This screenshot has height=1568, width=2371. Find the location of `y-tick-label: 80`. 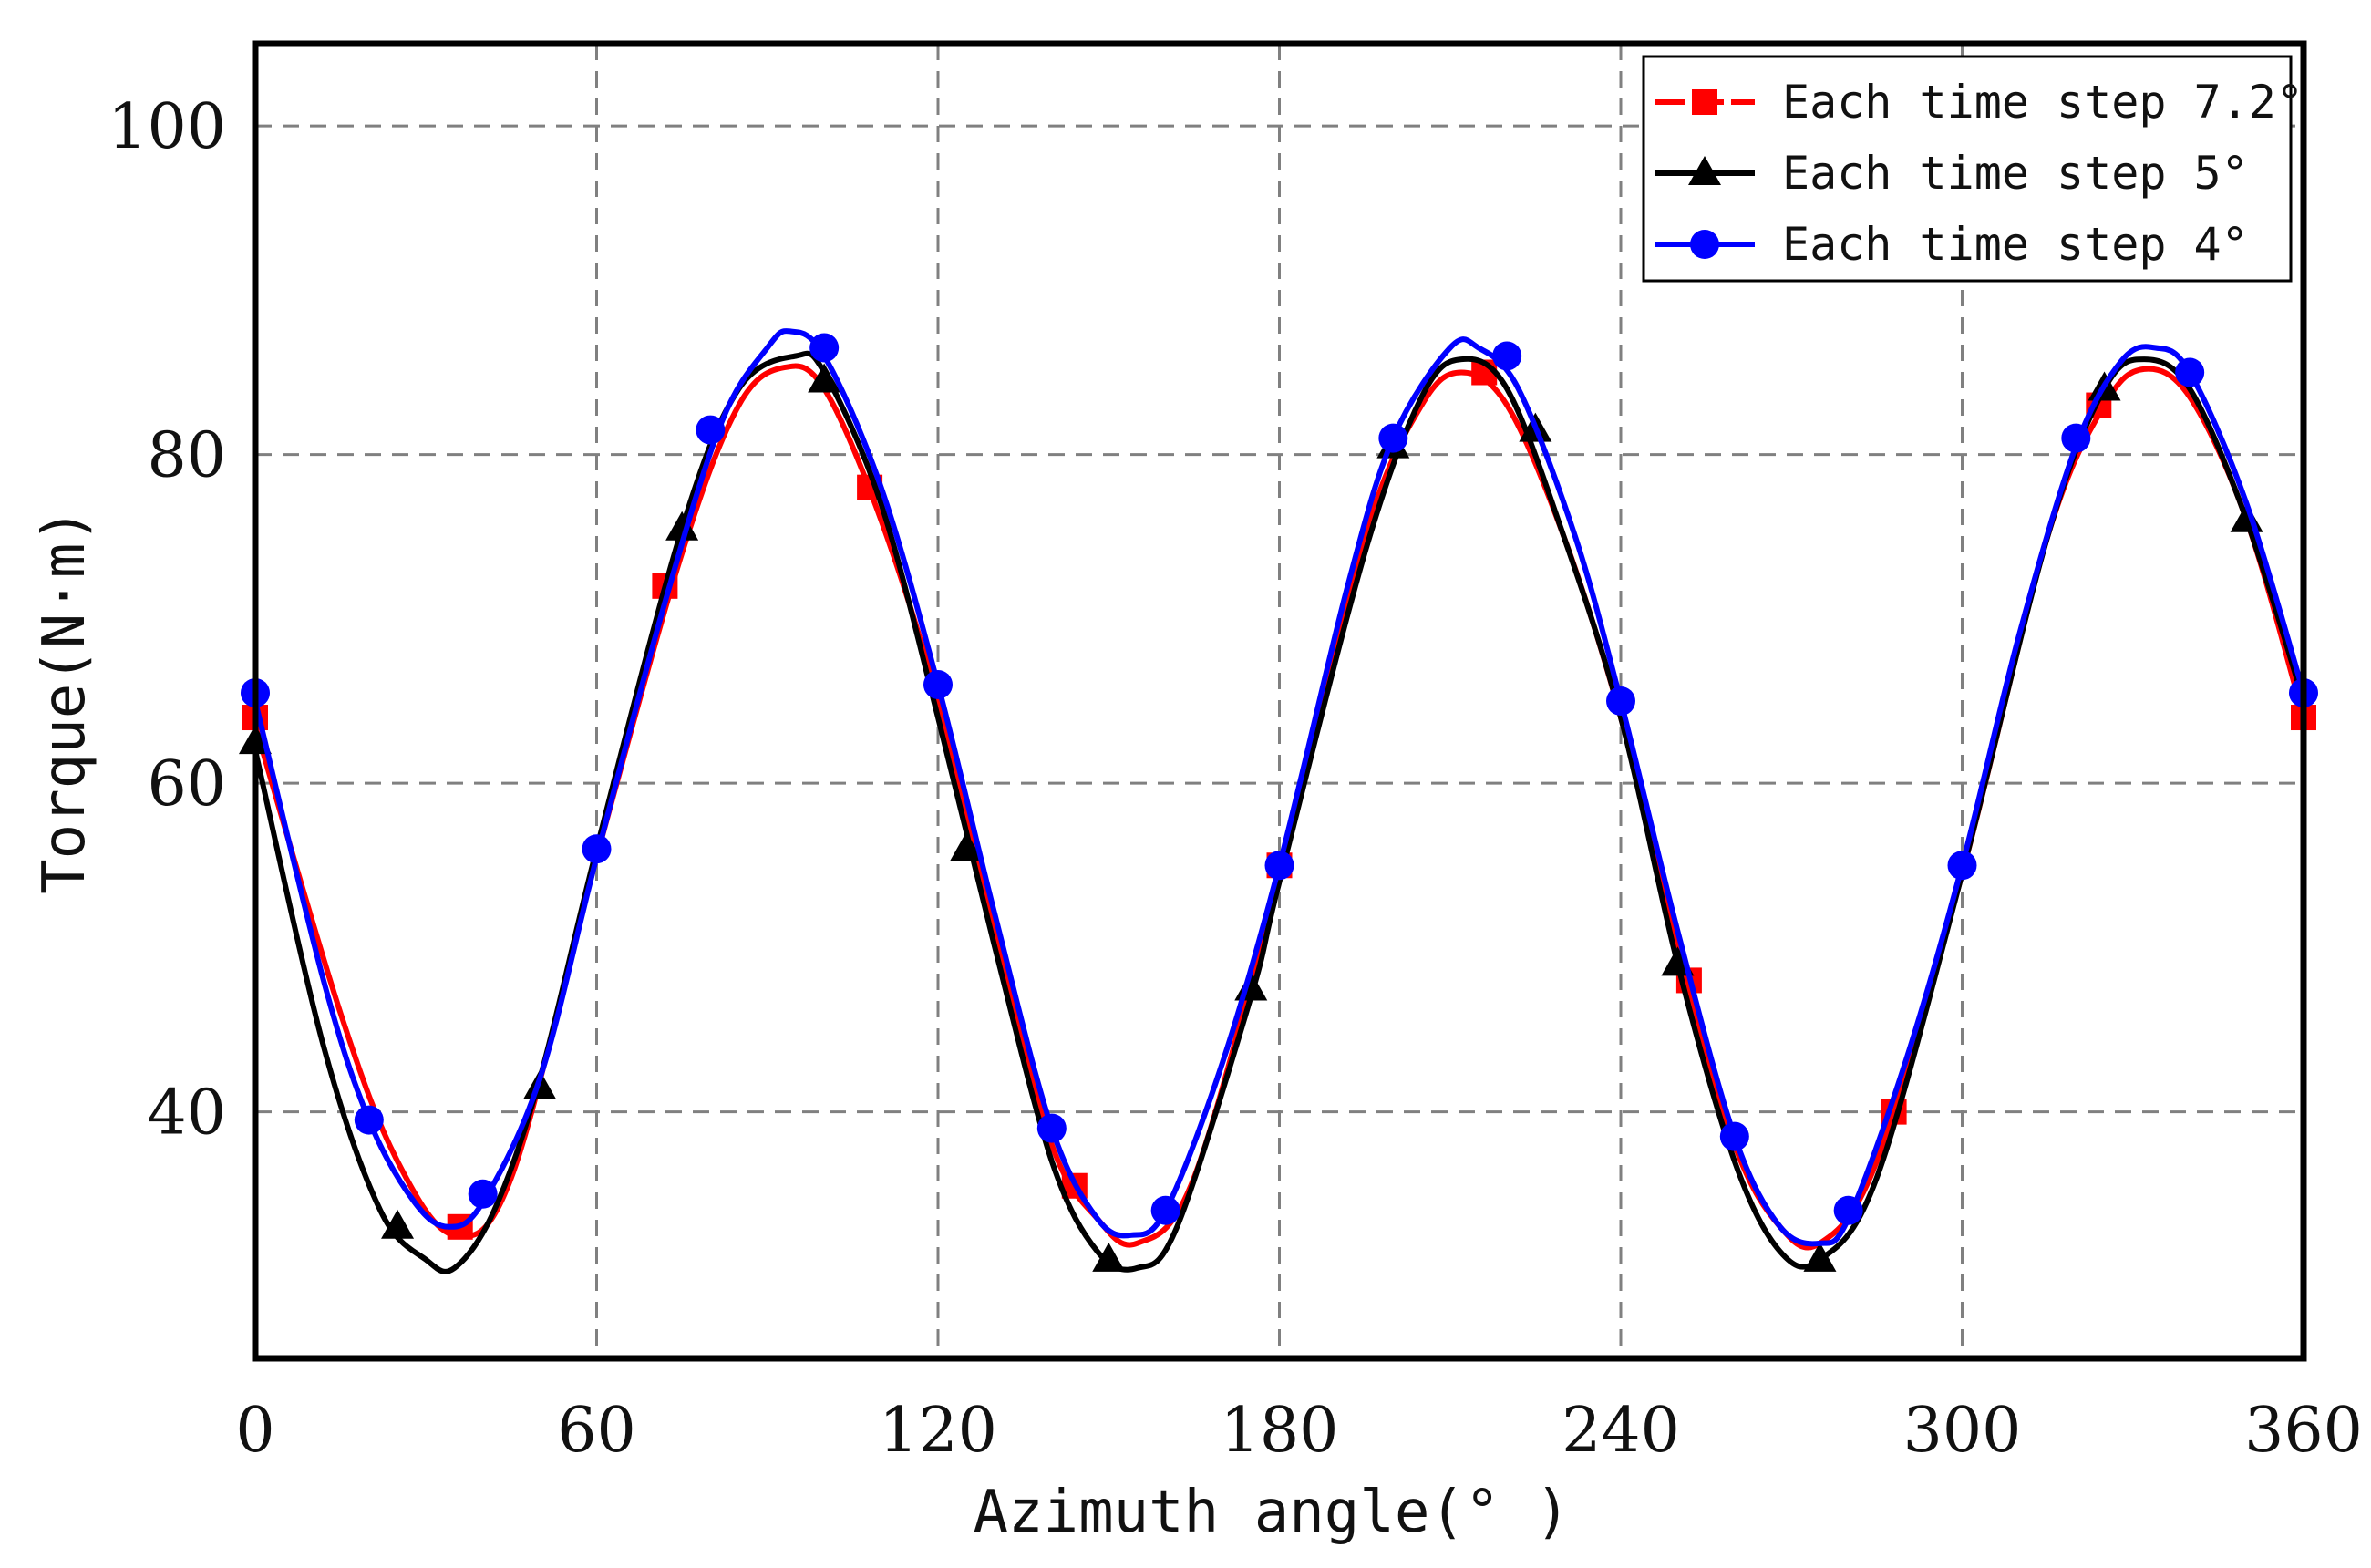

y-tick-label: 80 is located at coordinates (187, 456).